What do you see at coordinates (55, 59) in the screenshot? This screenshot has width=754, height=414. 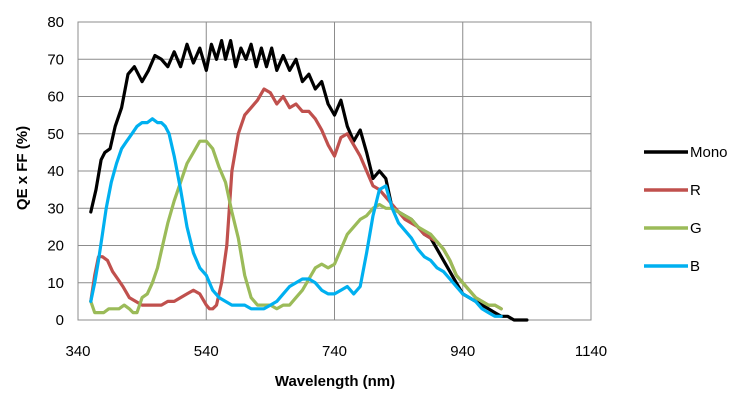 I see `y-tick-label: 70` at bounding box center [55, 59].